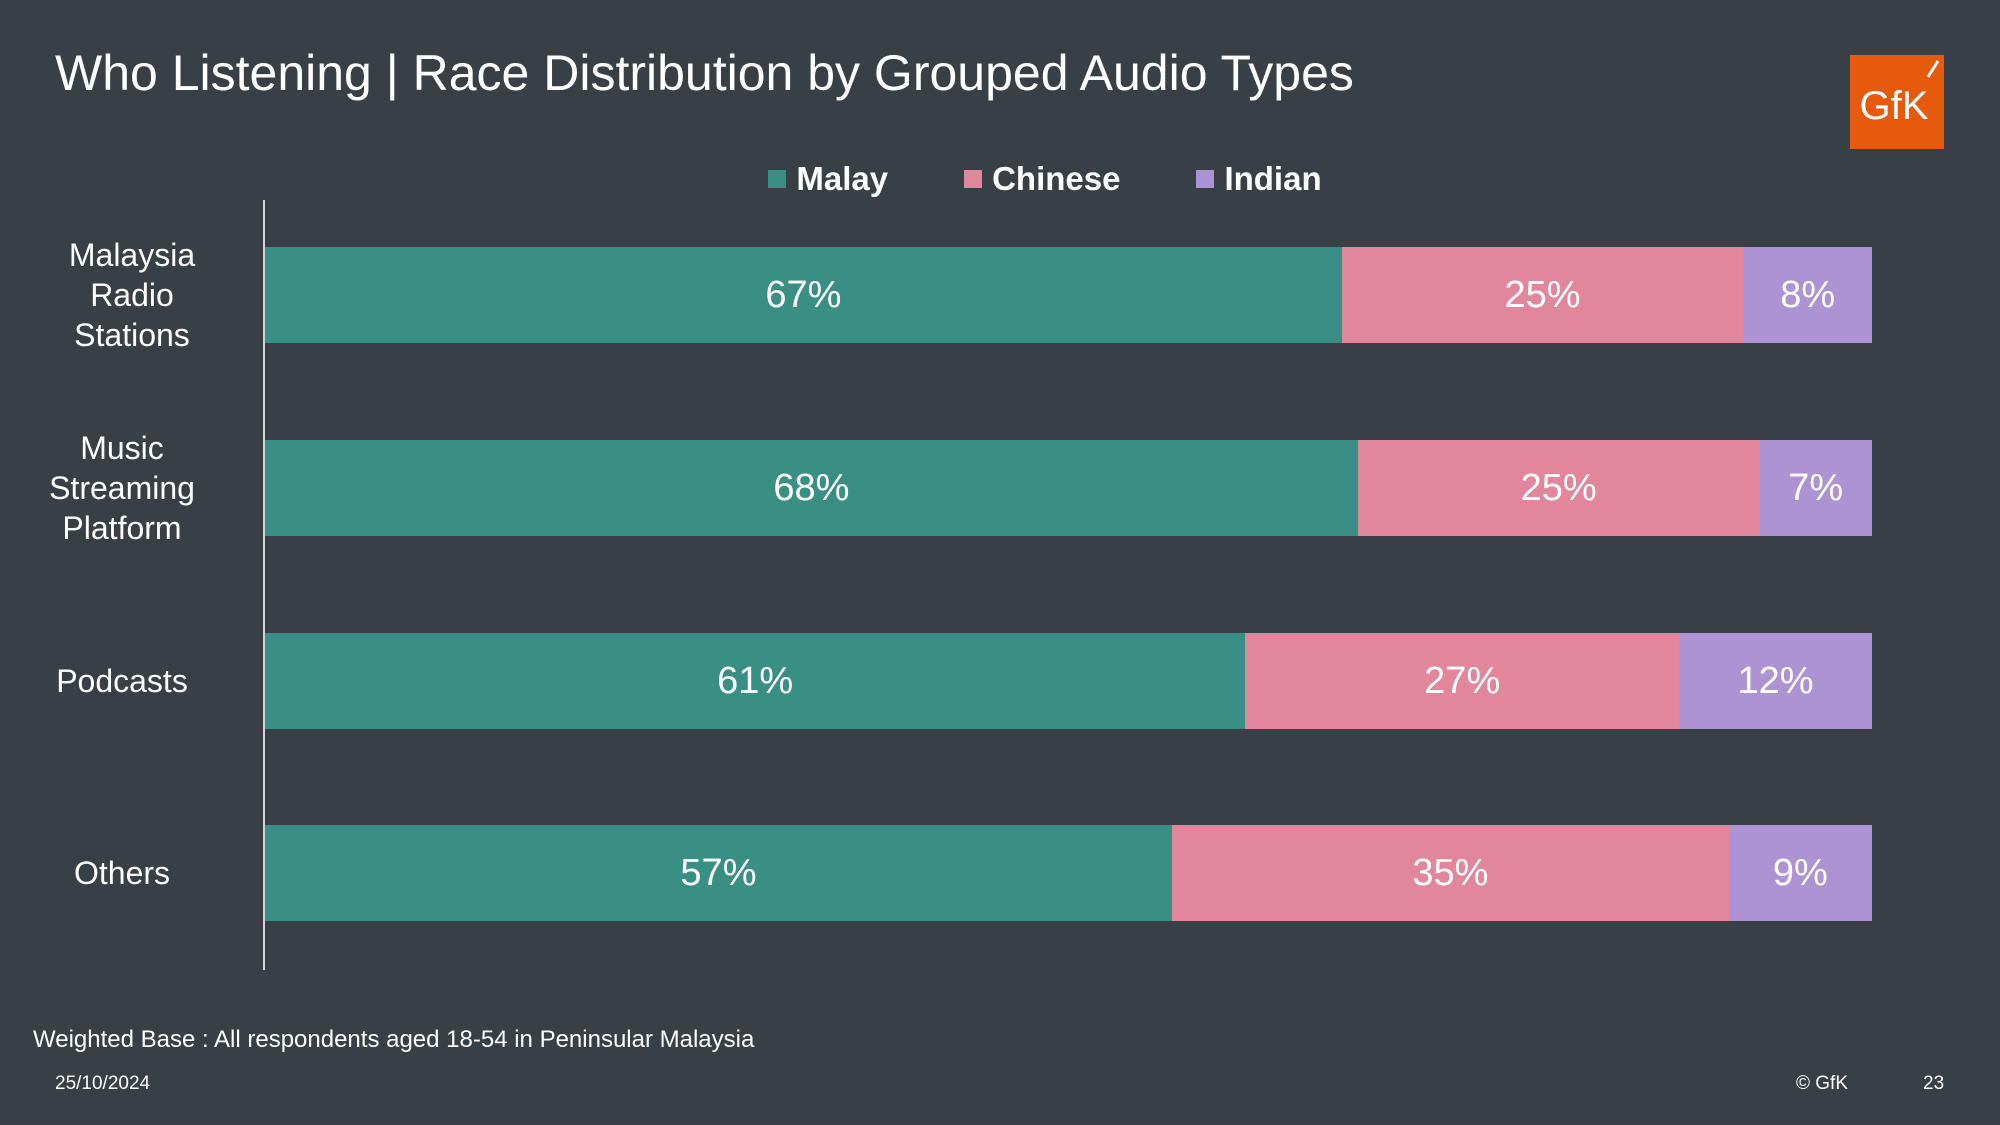 The height and width of the screenshot is (1125, 2000). I want to click on legend-item-malay: Malay, so click(828, 179).